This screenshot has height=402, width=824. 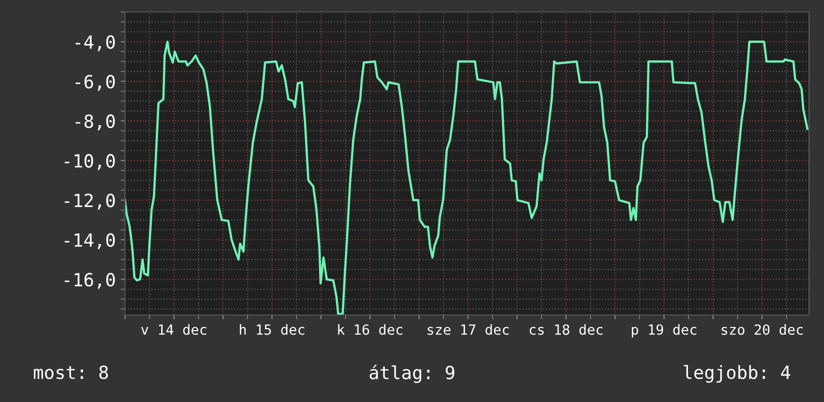 I want to click on y-tick-label: -8,0, so click(x=95, y=122).